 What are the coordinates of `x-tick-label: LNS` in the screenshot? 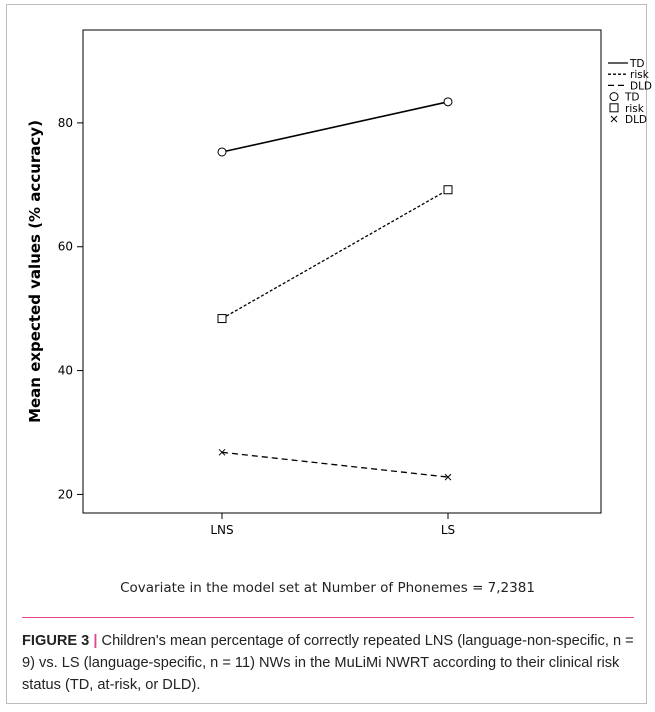 It's located at (221, 530).